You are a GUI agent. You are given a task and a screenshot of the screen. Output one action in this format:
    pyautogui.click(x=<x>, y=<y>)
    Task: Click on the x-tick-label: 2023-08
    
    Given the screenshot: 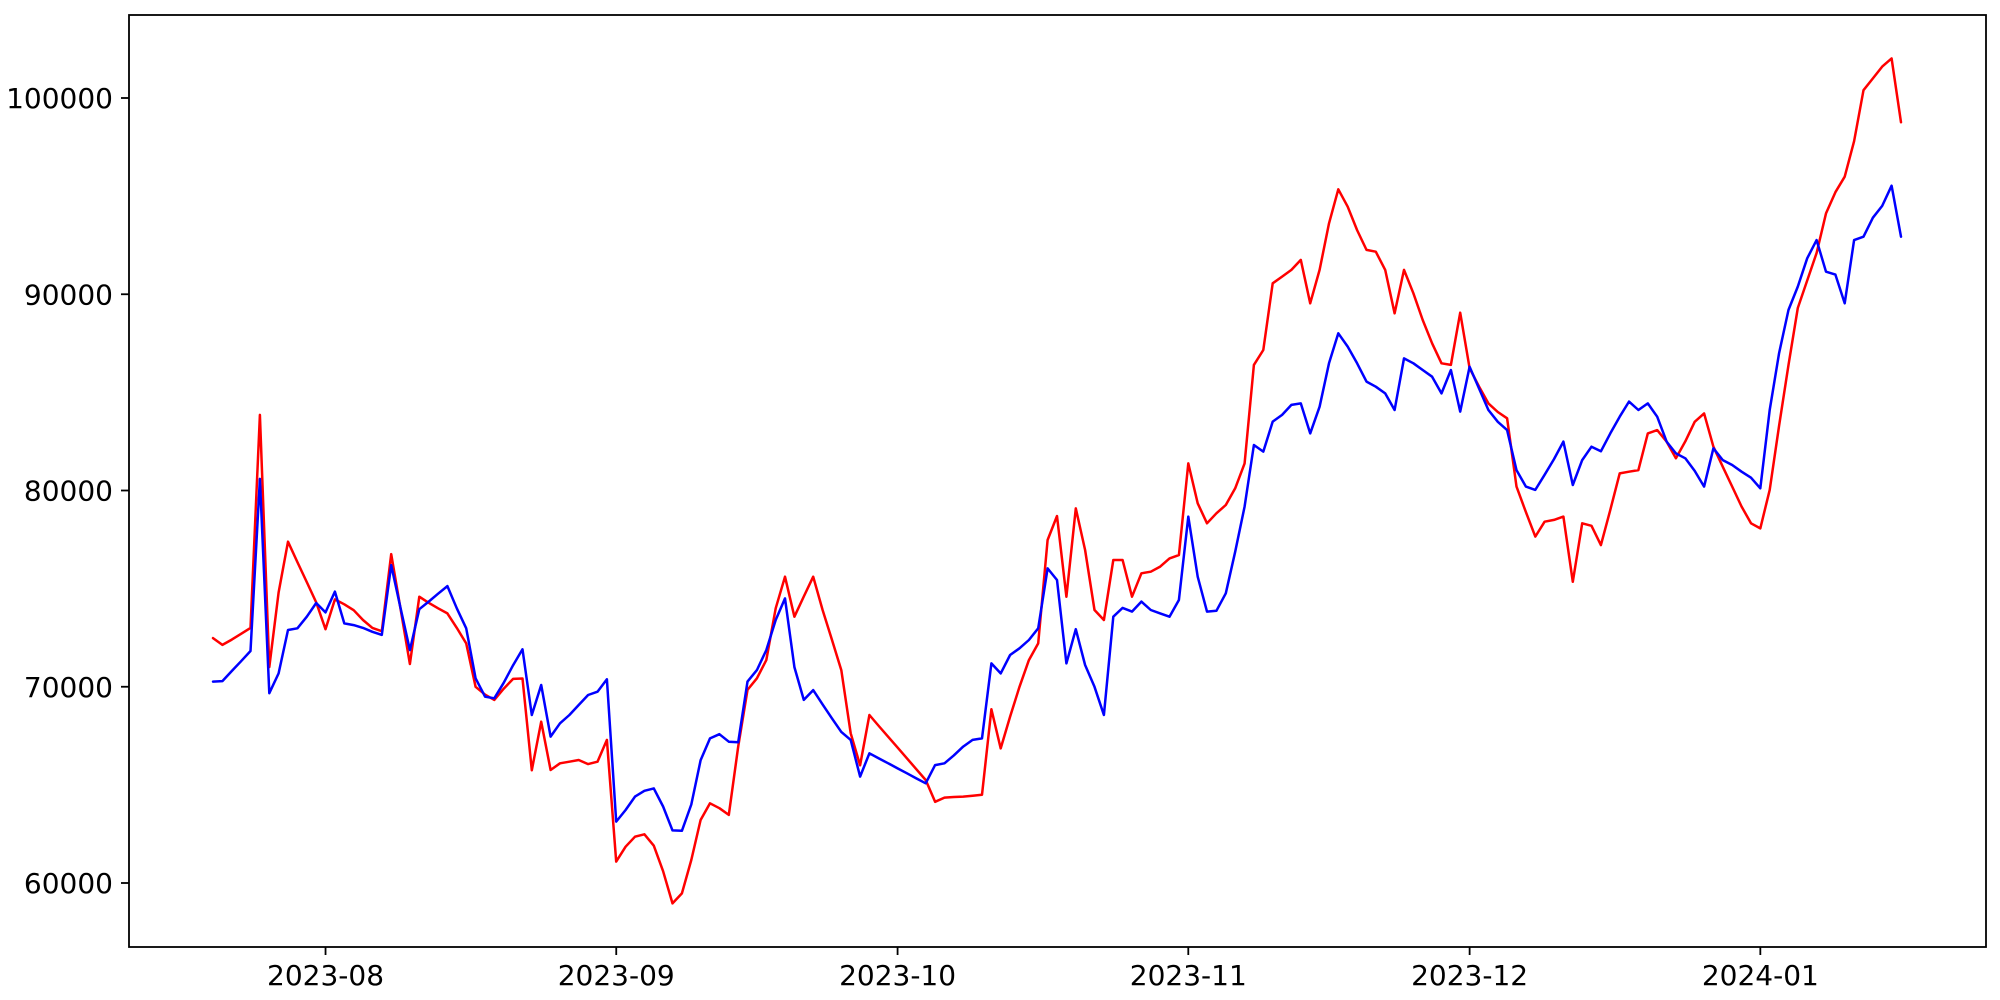 What is the action you would take?
    pyautogui.click(x=325, y=975)
    